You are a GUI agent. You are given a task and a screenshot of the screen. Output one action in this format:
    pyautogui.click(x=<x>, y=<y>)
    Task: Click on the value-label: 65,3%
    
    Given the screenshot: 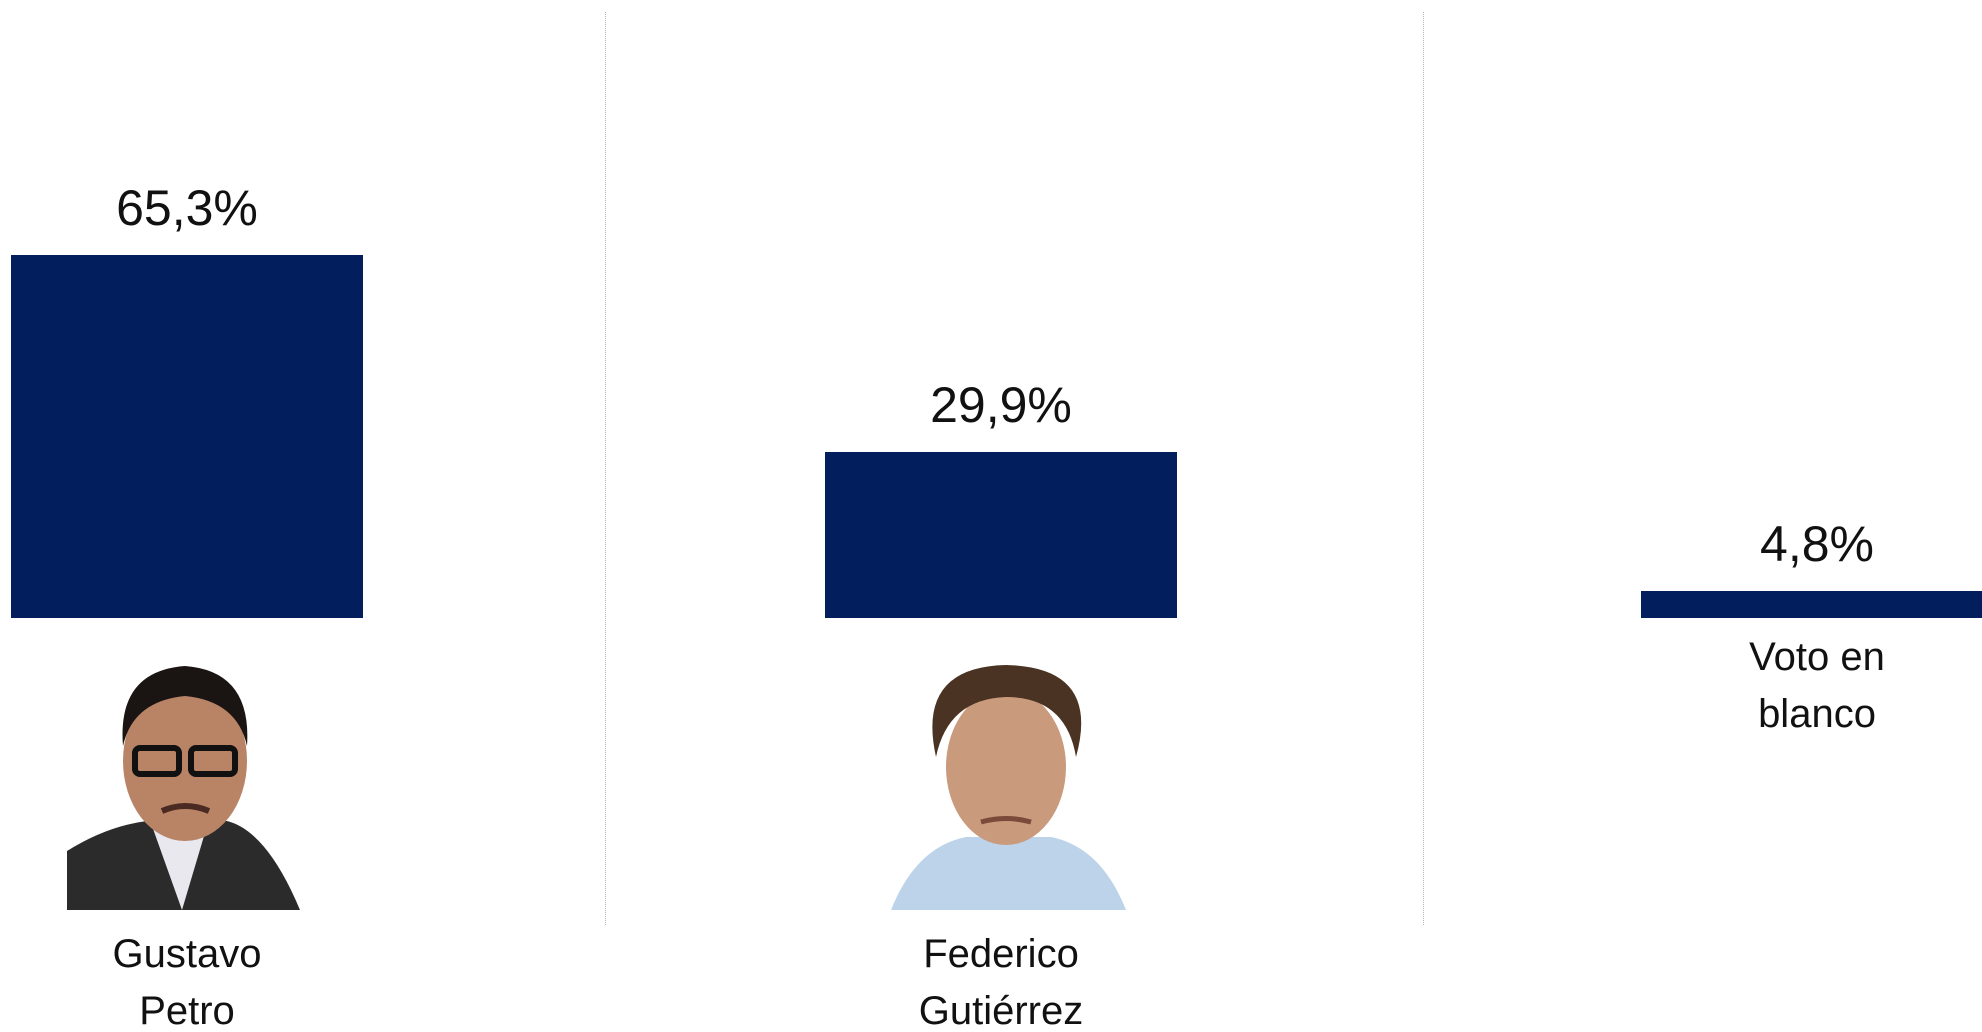 What is the action you would take?
    pyautogui.click(x=187, y=208)
    